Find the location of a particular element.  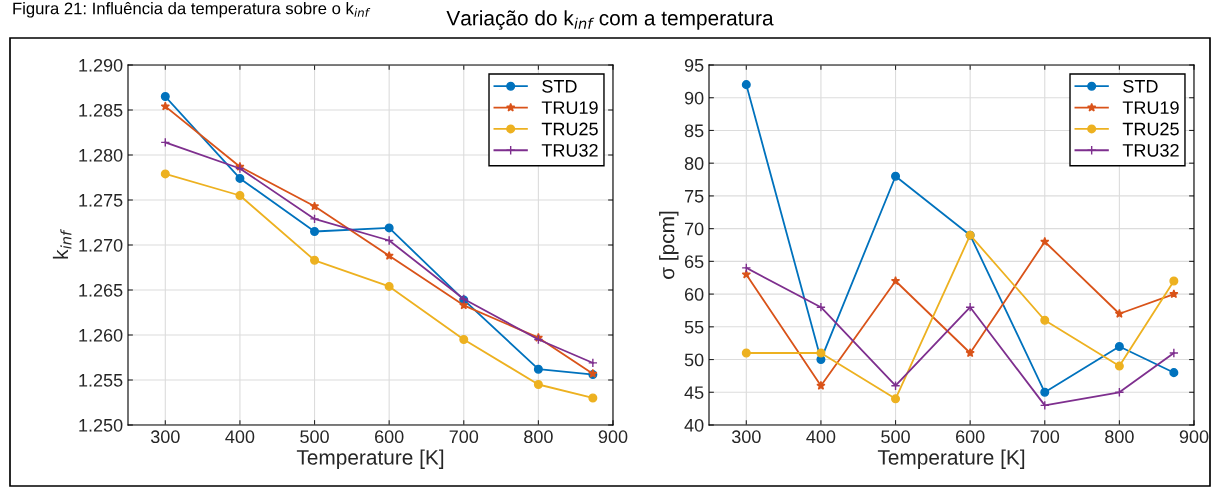

y-tick-label: 60 is located at coordinates (694, 294).